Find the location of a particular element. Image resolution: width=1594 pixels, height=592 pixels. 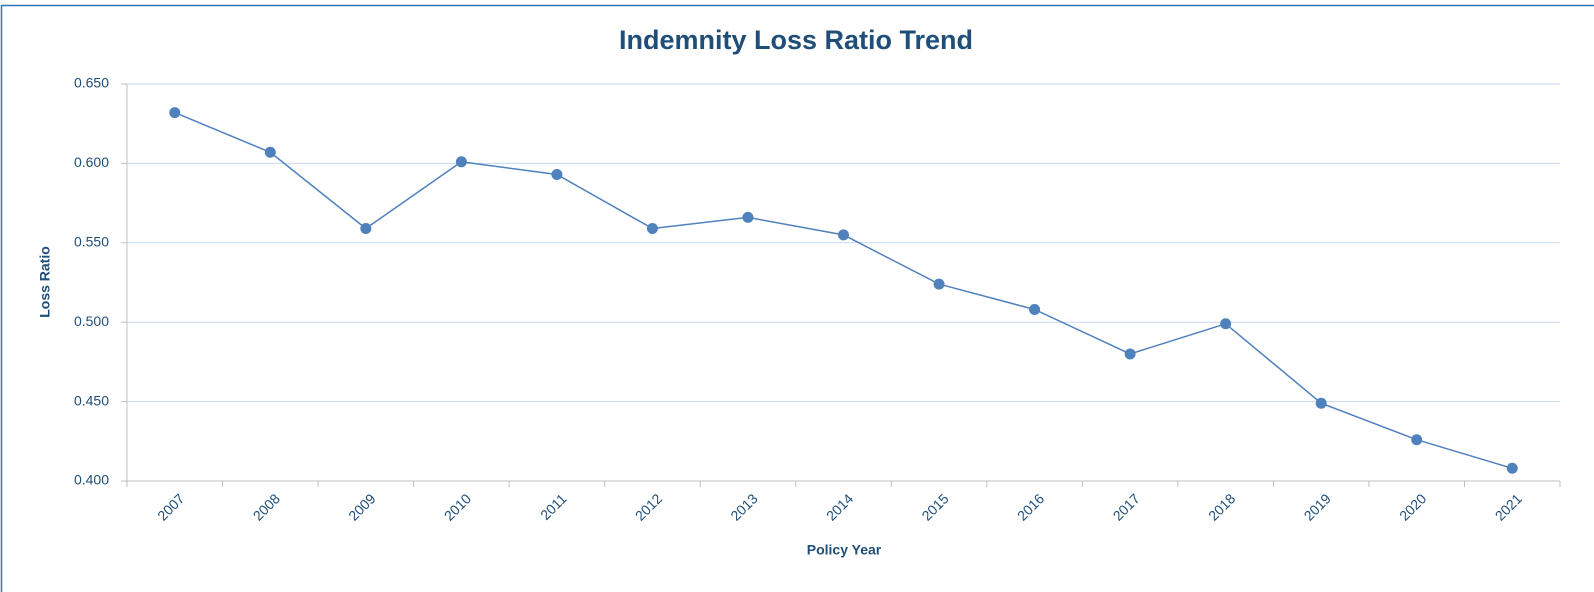

y-tick-label: 0.400 is located at coordinates (91, 480).